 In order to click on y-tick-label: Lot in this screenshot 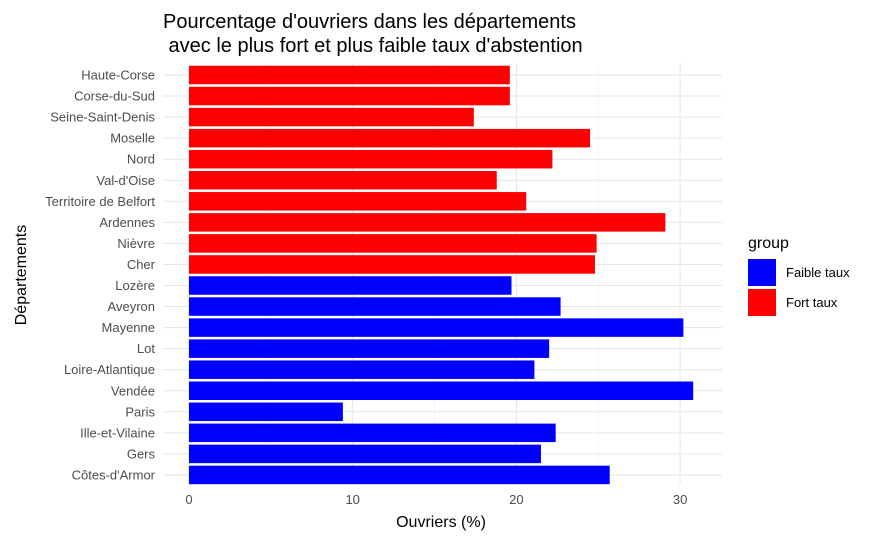, I will do `click(146, 348)`.